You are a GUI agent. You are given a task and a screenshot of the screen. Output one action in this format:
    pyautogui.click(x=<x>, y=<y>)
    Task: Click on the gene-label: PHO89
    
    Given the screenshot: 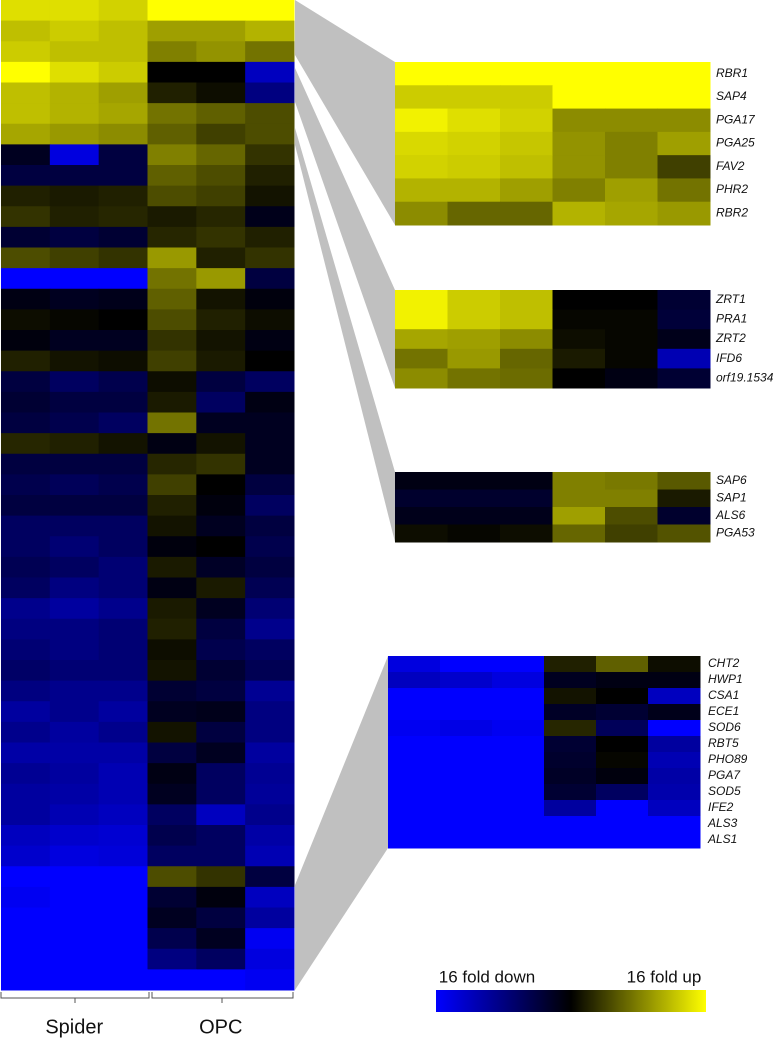 What is the action you would take?
    pyautogui.click(x=728, y=759)
    